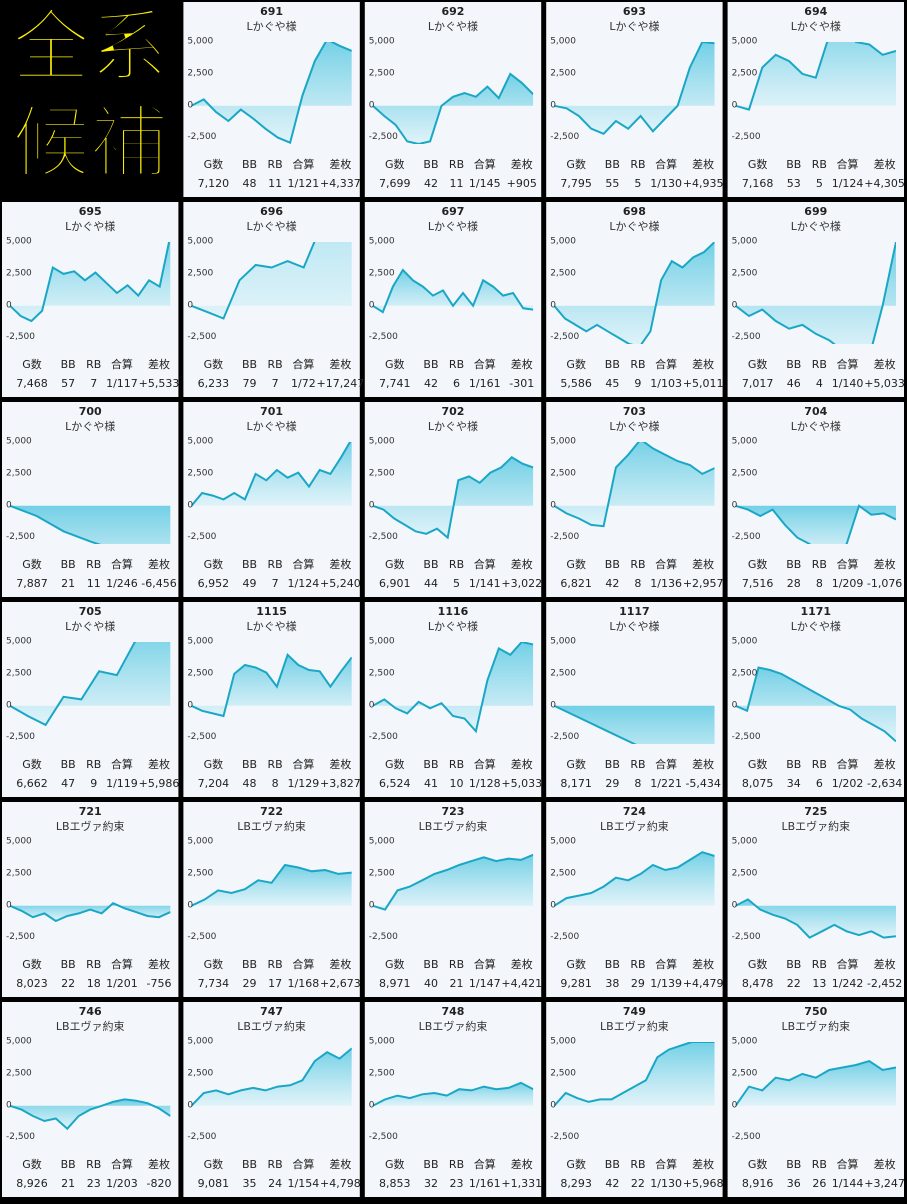  What do you see at coordinates (521, 583) in the screenshot?
I see `stat-value: +3,022` at bounding box center [521, 583].